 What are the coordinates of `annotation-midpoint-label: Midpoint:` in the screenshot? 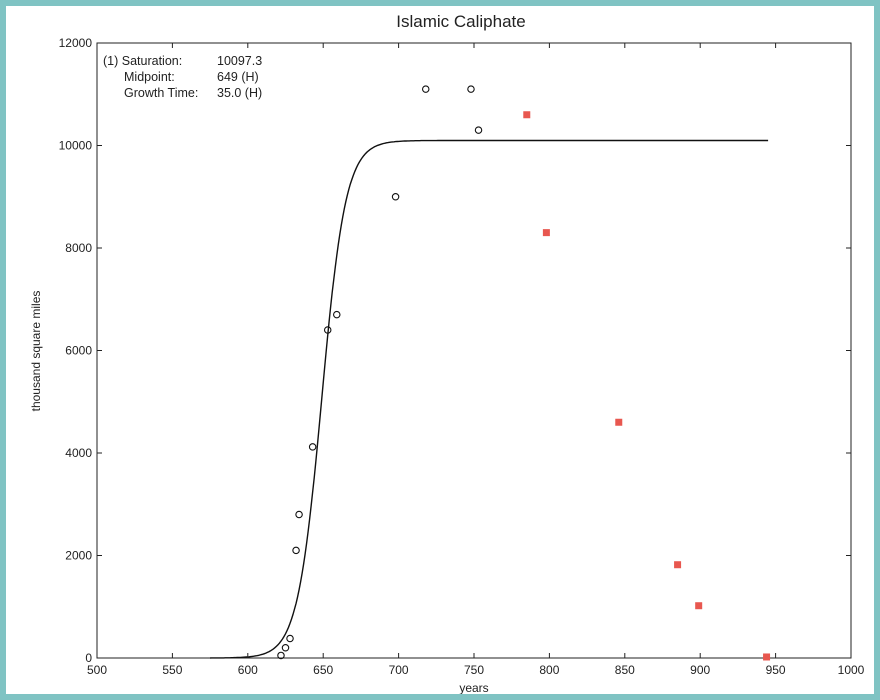 It's located at (149, 77).